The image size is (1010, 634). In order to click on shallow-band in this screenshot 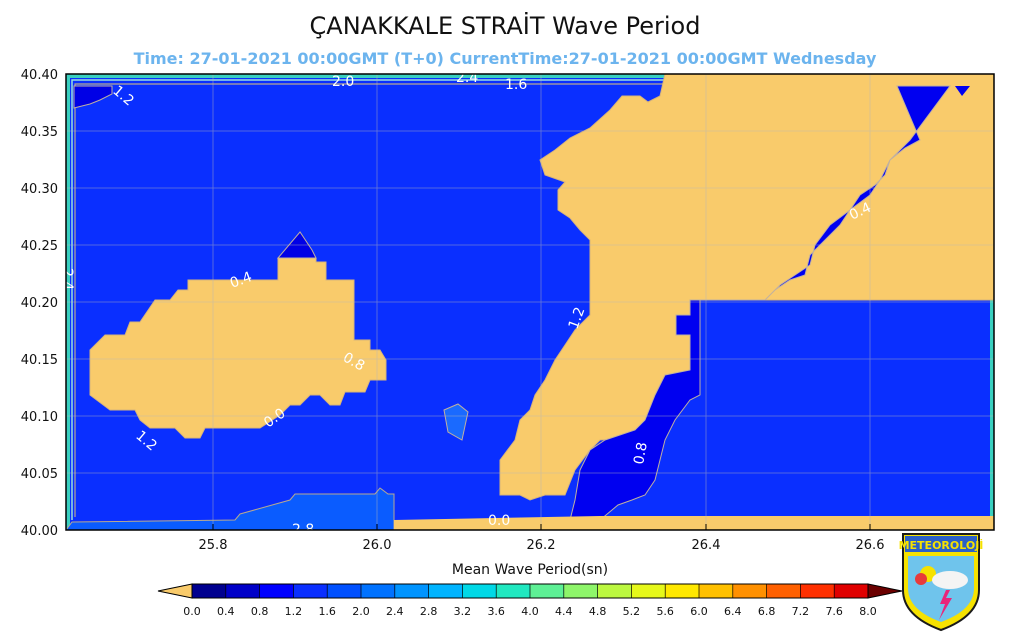, I will do `click(230, 508)`.